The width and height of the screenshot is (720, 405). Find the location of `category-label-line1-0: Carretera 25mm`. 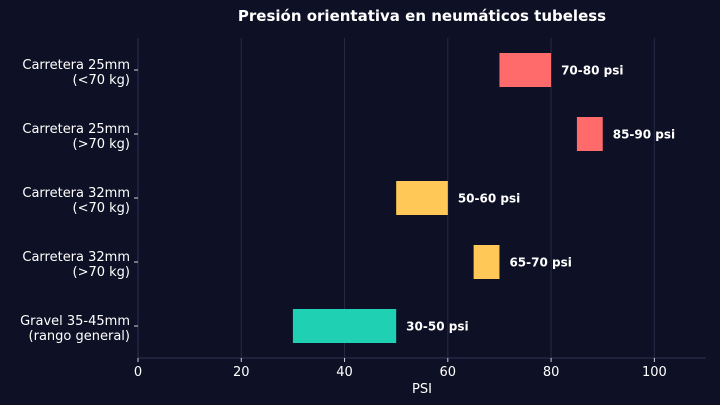

category-label-line1-0: Carretera 25mm is located at coordinates (76, 65).